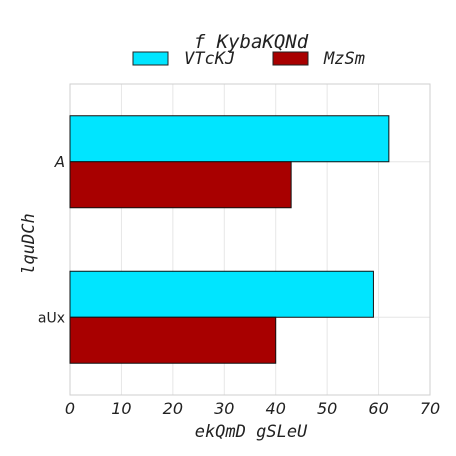 This screenshot has width=456, height=456. Describe the element at coordinates (29, 243) in the screenshot. I see `y-axis-label: lquDCh` at that location.